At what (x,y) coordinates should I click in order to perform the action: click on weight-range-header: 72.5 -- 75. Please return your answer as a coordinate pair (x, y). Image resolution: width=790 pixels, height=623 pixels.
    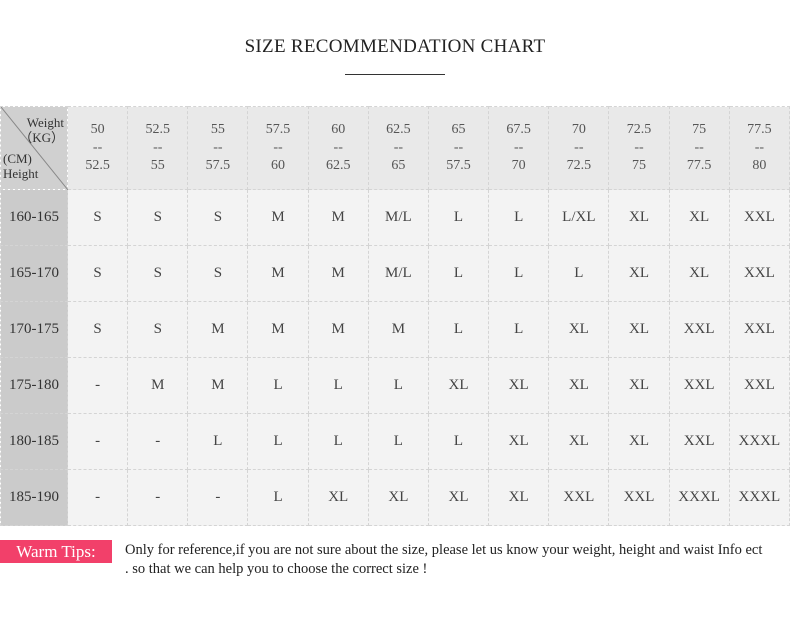
    Looking at the image, I should click on (639, 148).